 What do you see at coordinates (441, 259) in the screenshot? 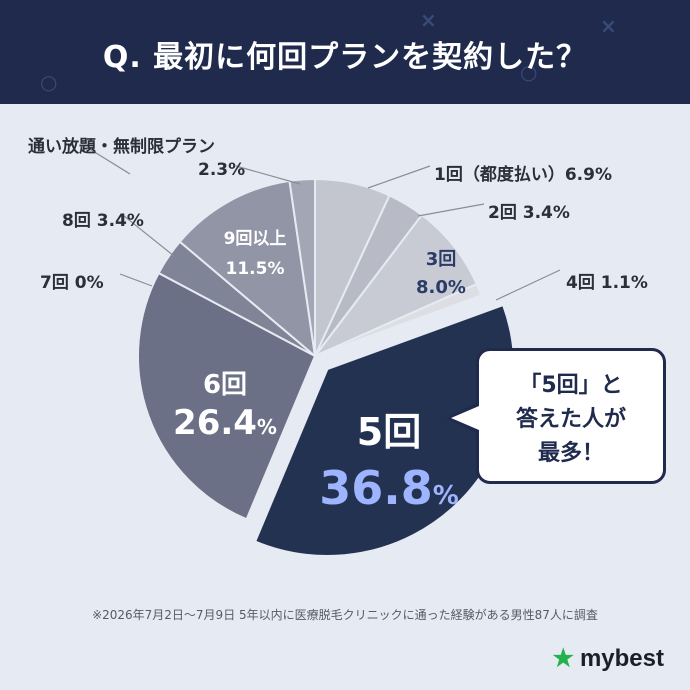
I see `label-three-name: 3回` at bounding box center [441, 259].